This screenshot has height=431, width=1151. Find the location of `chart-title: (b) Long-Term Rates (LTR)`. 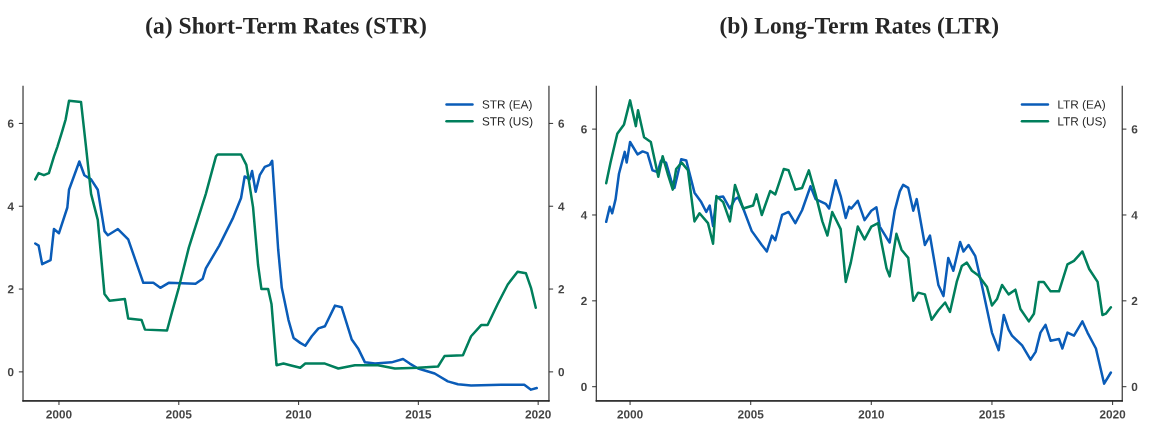

chart-title: (b) Long-Term Rates (LTR) is located at coordinates (859, 28).